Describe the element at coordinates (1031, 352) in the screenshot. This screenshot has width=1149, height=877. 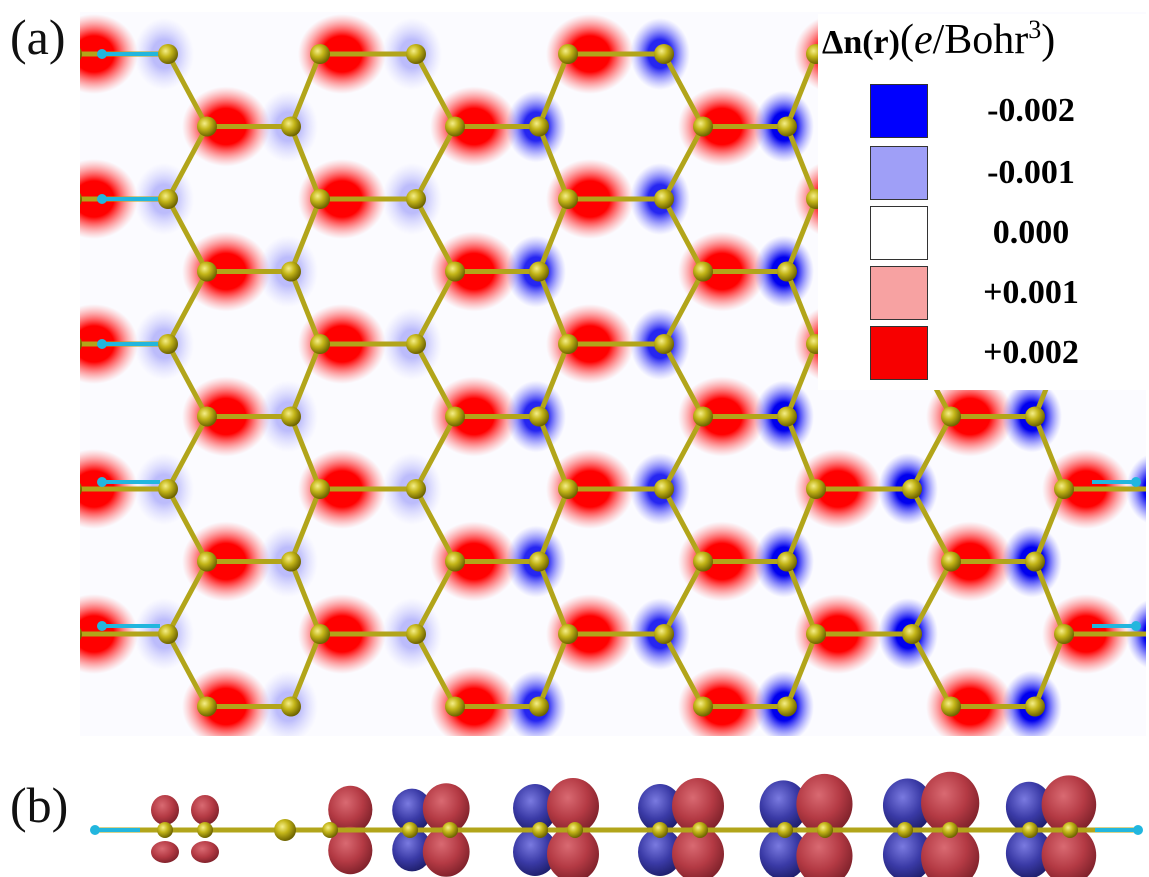
I see `legend-label: +0.002` at that location.